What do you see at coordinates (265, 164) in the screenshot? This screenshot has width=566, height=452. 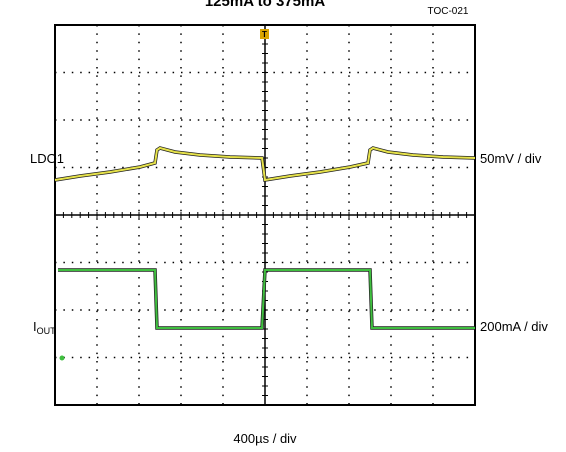 I see `ldo1-trace` at bounding box center [265, 164].